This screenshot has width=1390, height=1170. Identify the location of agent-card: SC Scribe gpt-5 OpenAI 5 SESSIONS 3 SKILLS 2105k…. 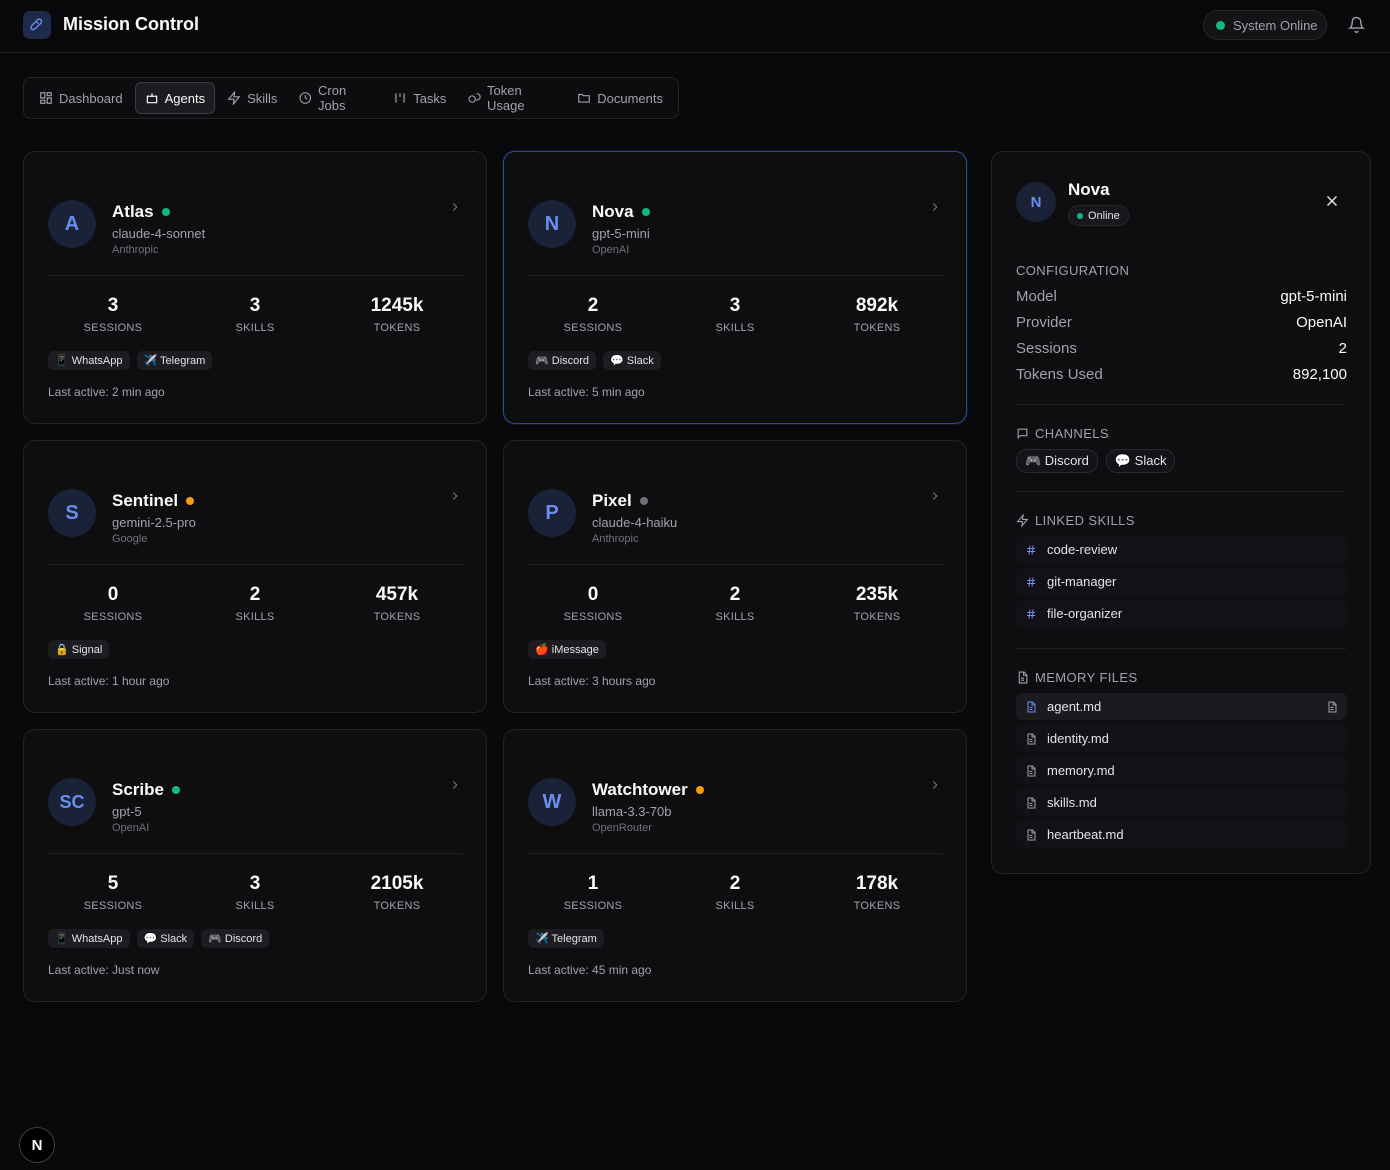
(255, 865).